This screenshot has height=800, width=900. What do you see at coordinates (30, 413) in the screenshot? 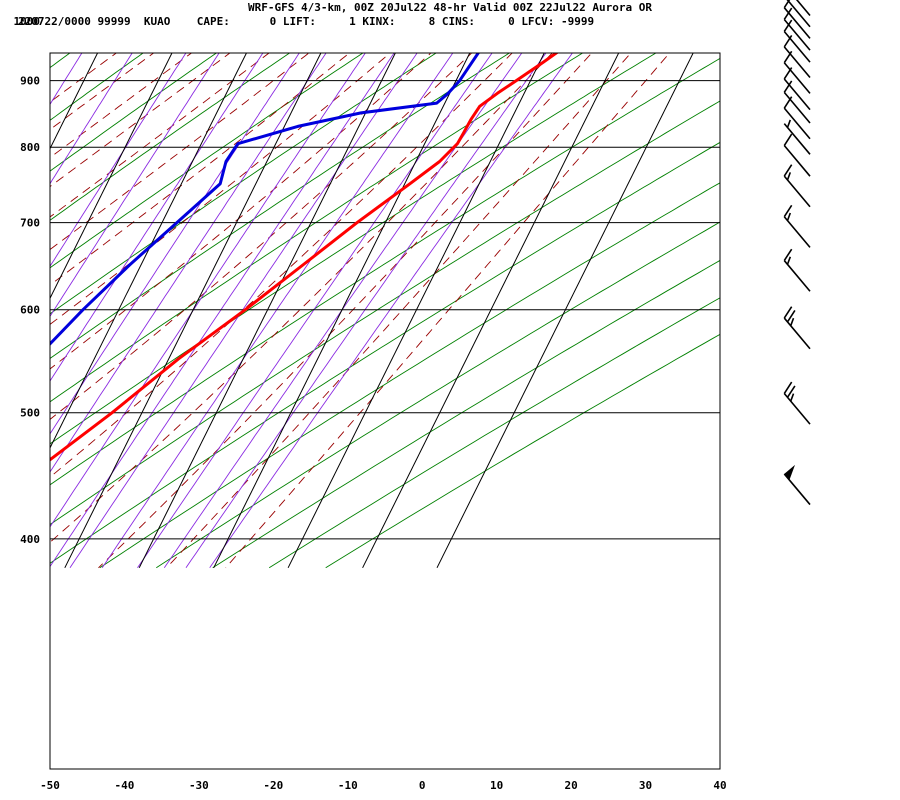
I see `pressure-tick-label: 500` at bounding box center [30, 413].